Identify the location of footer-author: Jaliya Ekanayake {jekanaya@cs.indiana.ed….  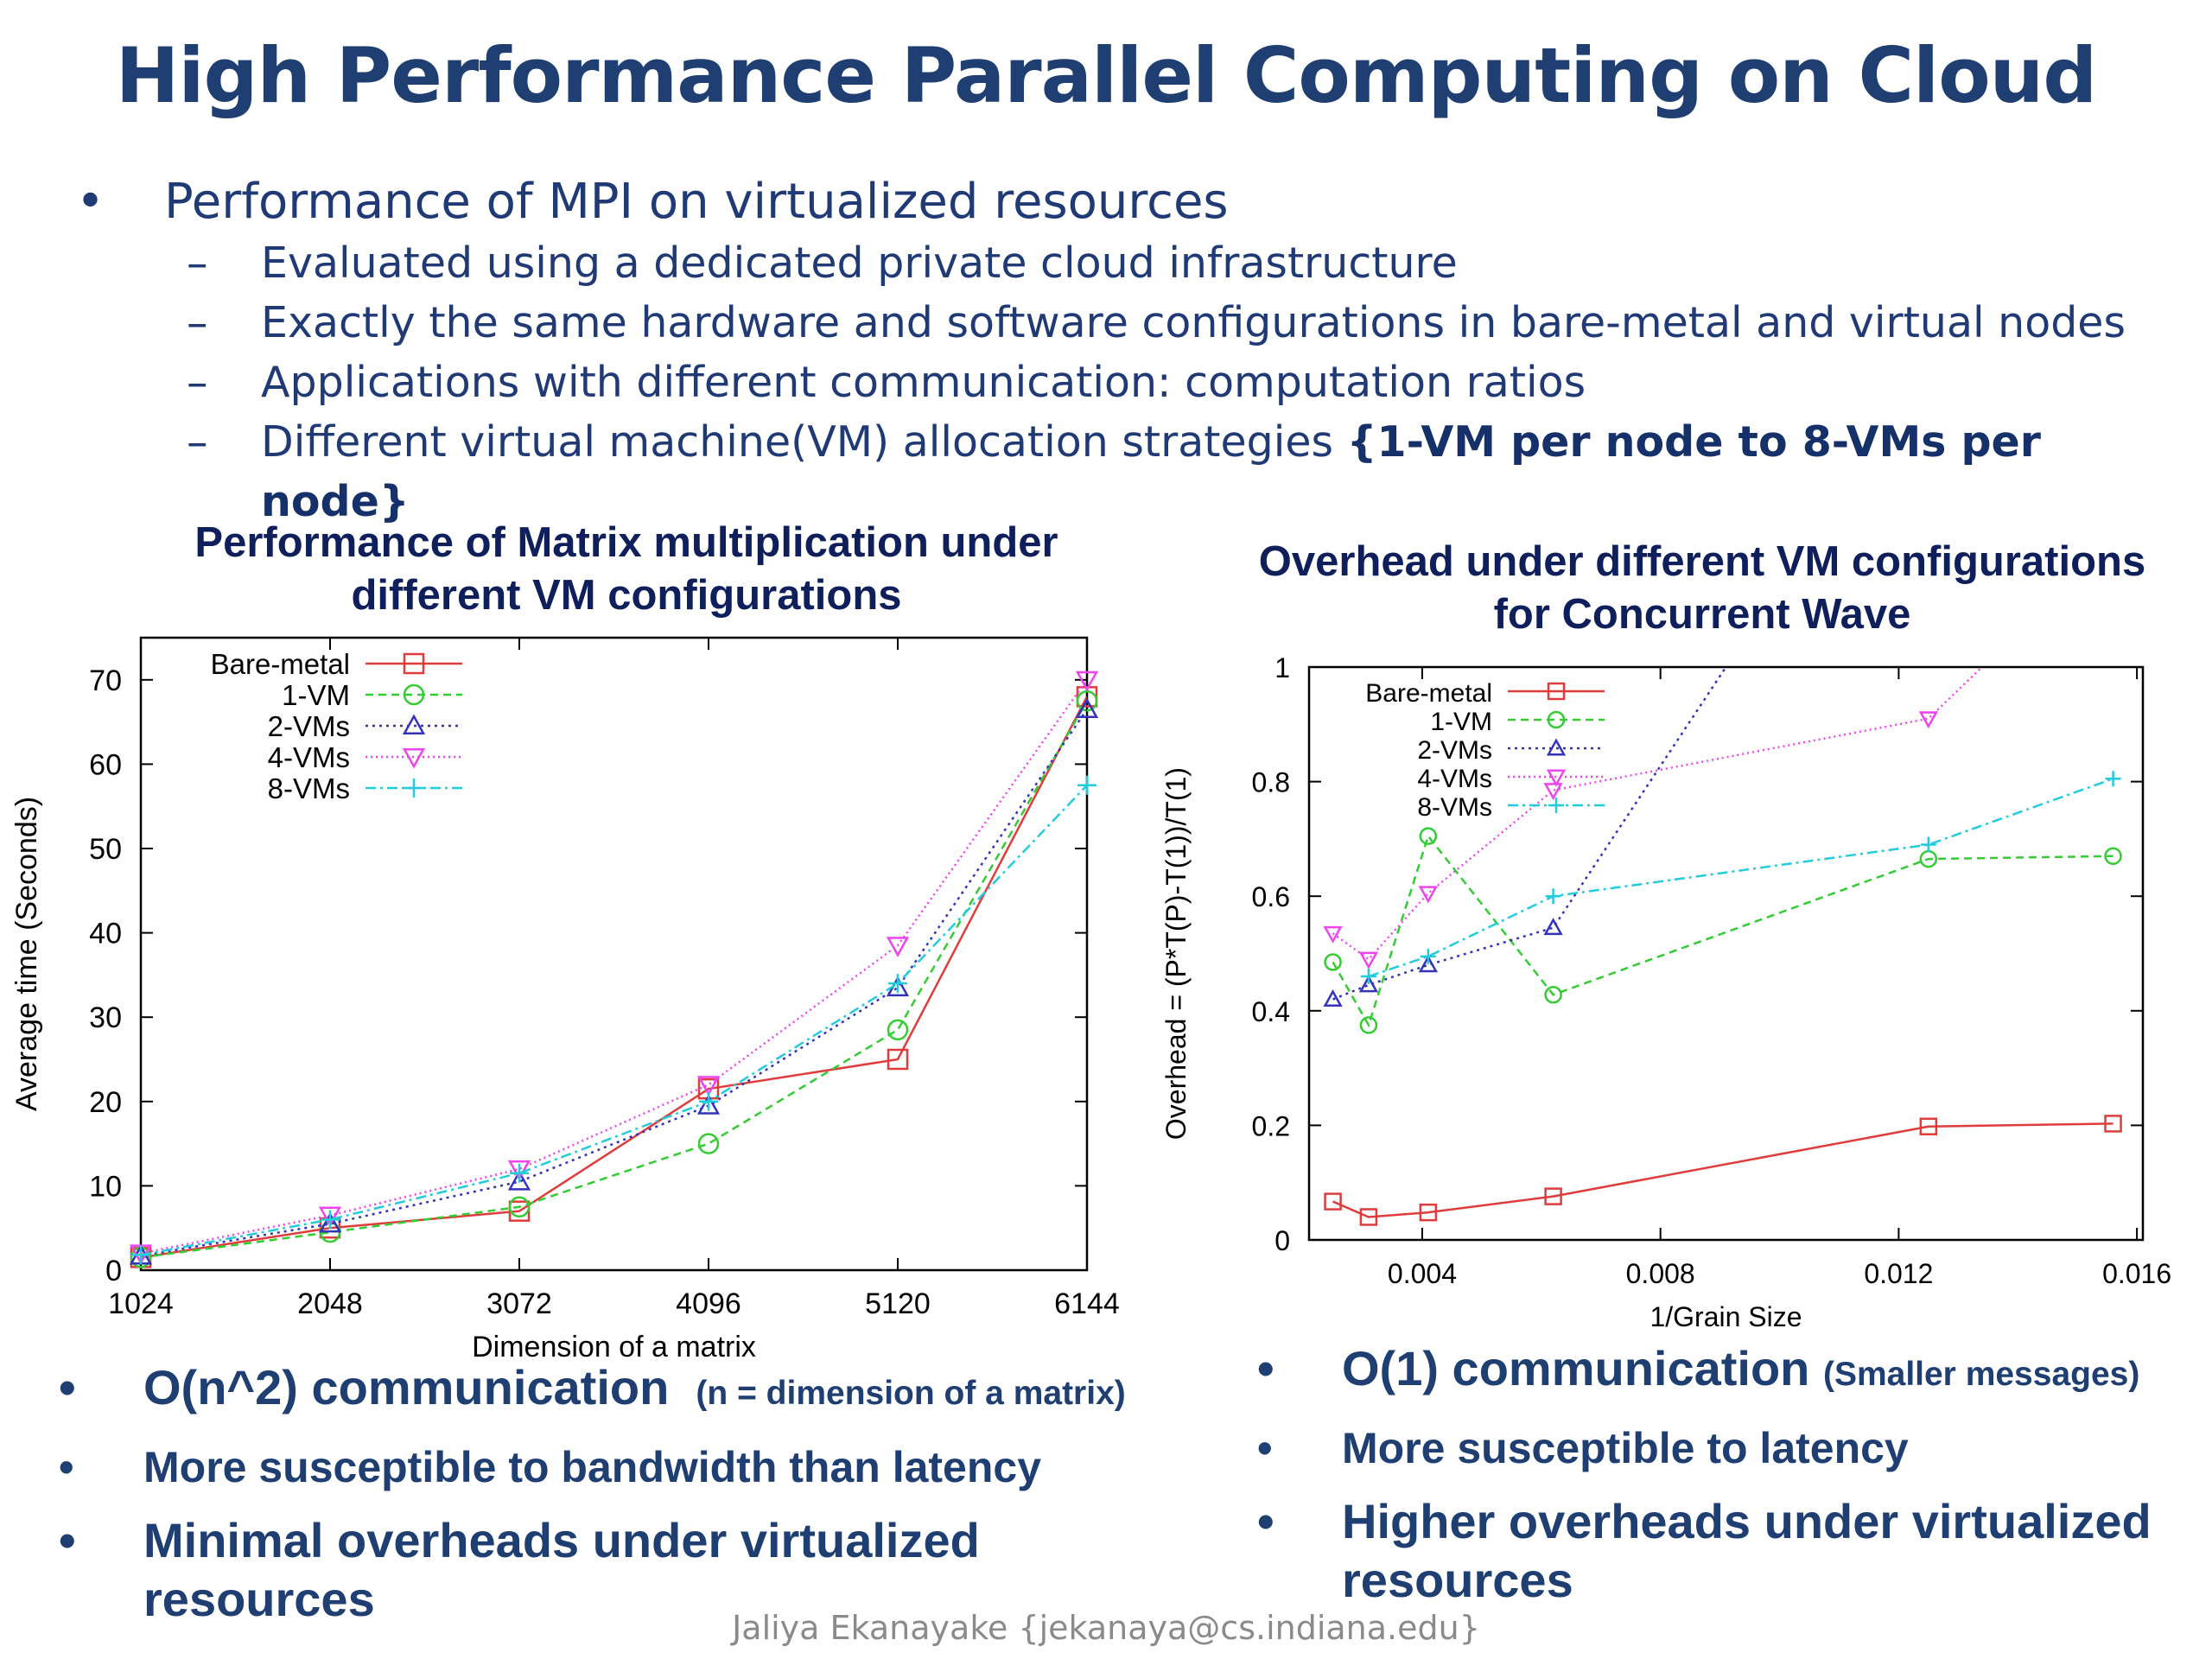
(1106, 1628).